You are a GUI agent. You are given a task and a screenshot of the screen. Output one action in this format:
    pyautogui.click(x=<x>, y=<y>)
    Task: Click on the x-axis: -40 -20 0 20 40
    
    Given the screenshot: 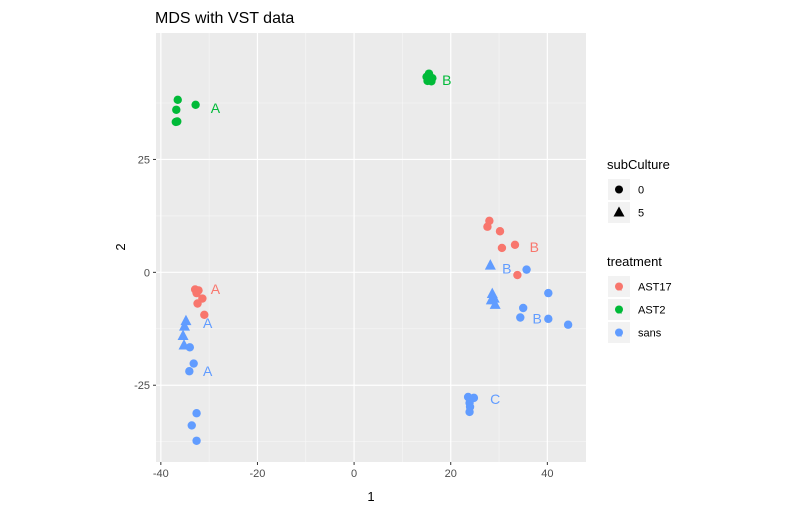 What is the action you would take?
    pyautogui.click(x=353, y=471)
    